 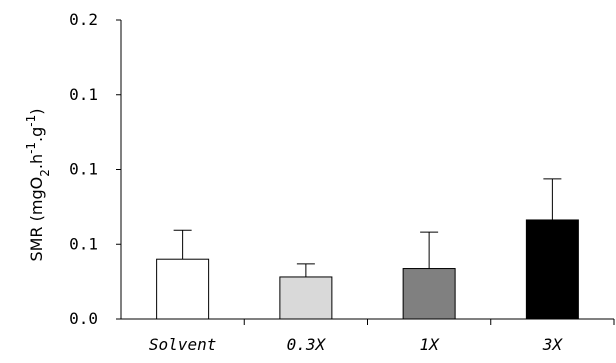 What do you see at coordinates (429, 294) in the screenshot?
I see `bar-1x` at bounding box center [429, 294].